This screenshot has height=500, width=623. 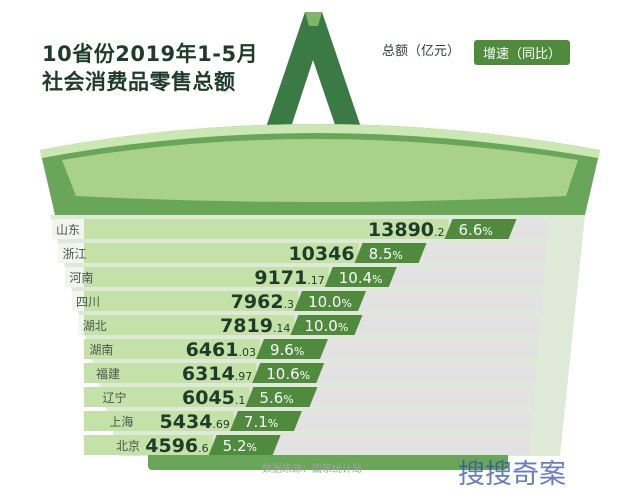 What do you see at coordinates (522, 52) in the screenshot?
I see `legend-growth: 增速（同比）` at bounding box center [522, 52].